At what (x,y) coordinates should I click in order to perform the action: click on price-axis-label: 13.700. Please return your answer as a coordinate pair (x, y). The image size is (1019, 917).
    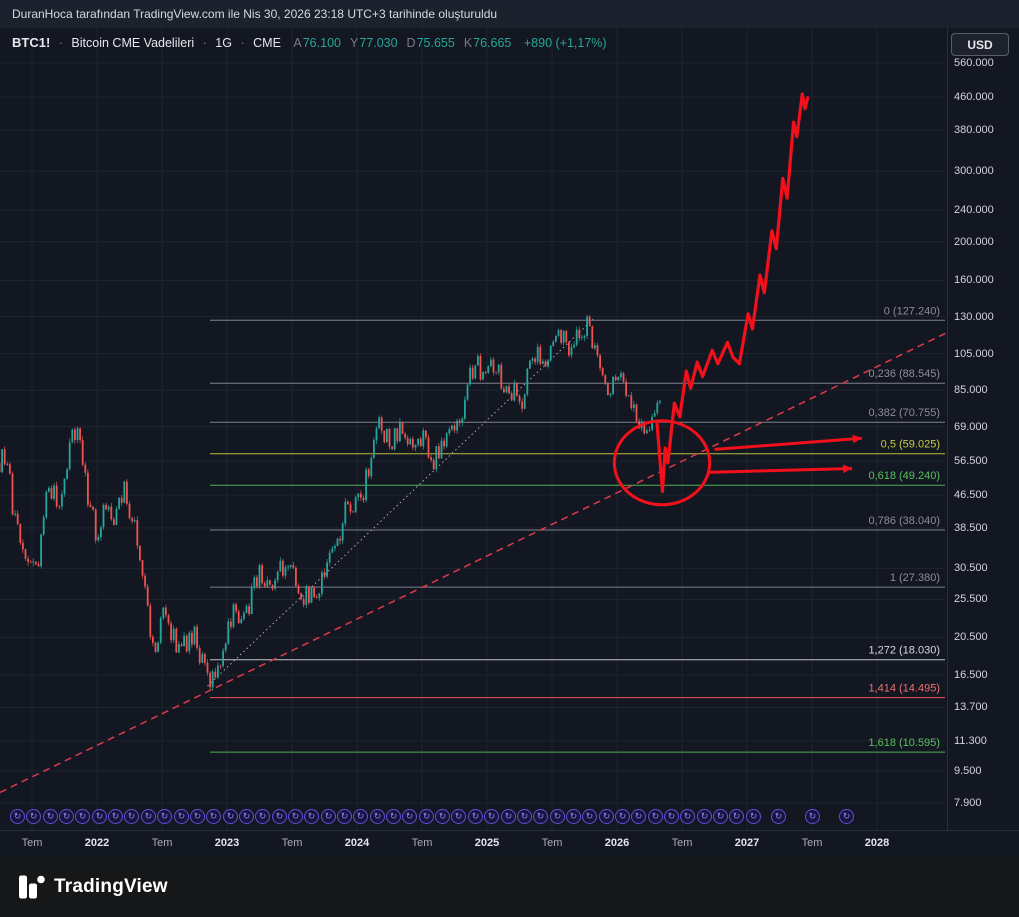
    Looking at the image, I should click on (971, 707).